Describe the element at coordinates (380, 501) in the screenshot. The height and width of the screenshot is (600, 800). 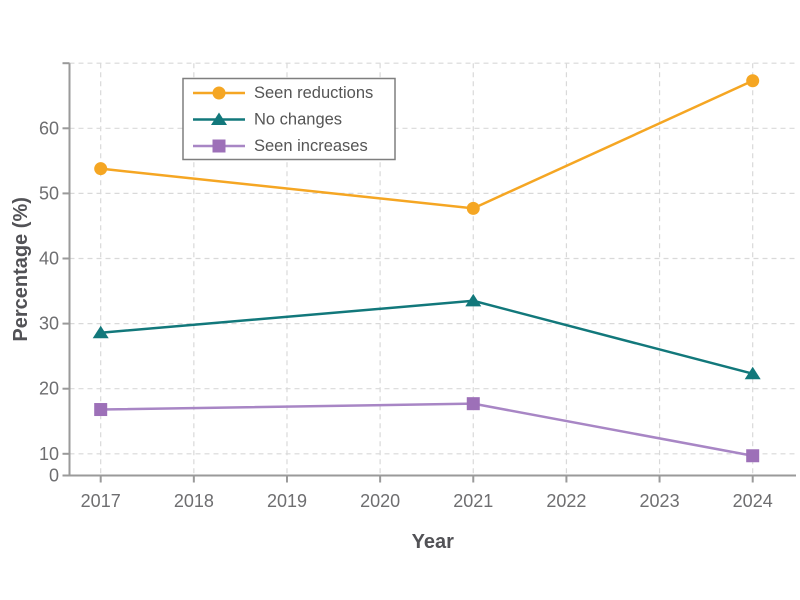
I see `x-tick-label-2020: 2020` at that location.